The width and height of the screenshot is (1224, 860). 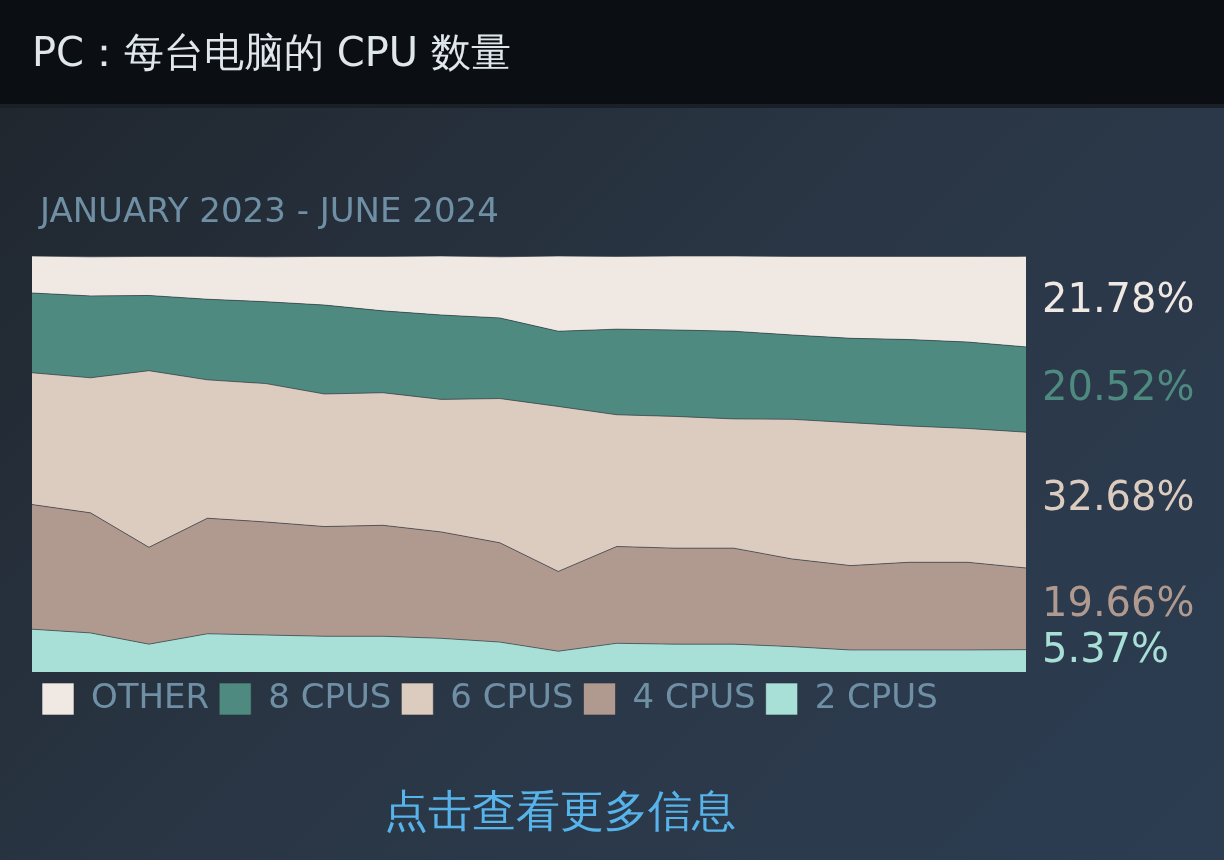 What do you see at coordinates (269, 210) in the screenshot?
I see `chart-subtitle: JANUARY 2023 - JUNE 2024` at bounding box center [269, 210].